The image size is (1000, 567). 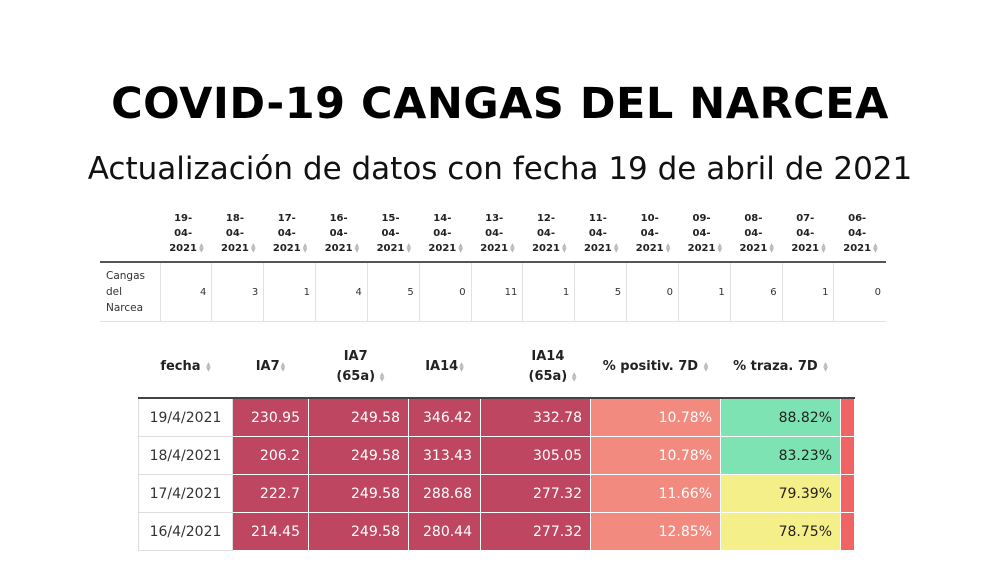 I want to click on daily-cases-cell: 0, so click(x=652, y=292).